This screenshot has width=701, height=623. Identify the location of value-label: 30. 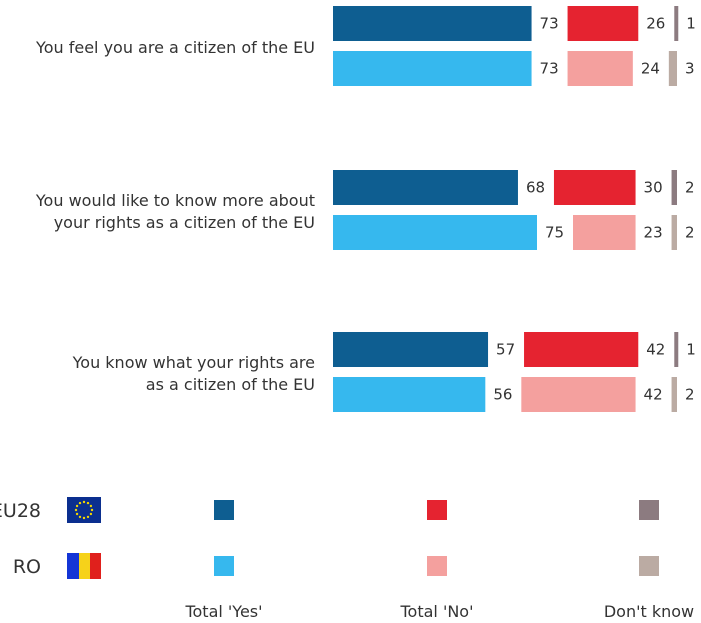
(653, 188).